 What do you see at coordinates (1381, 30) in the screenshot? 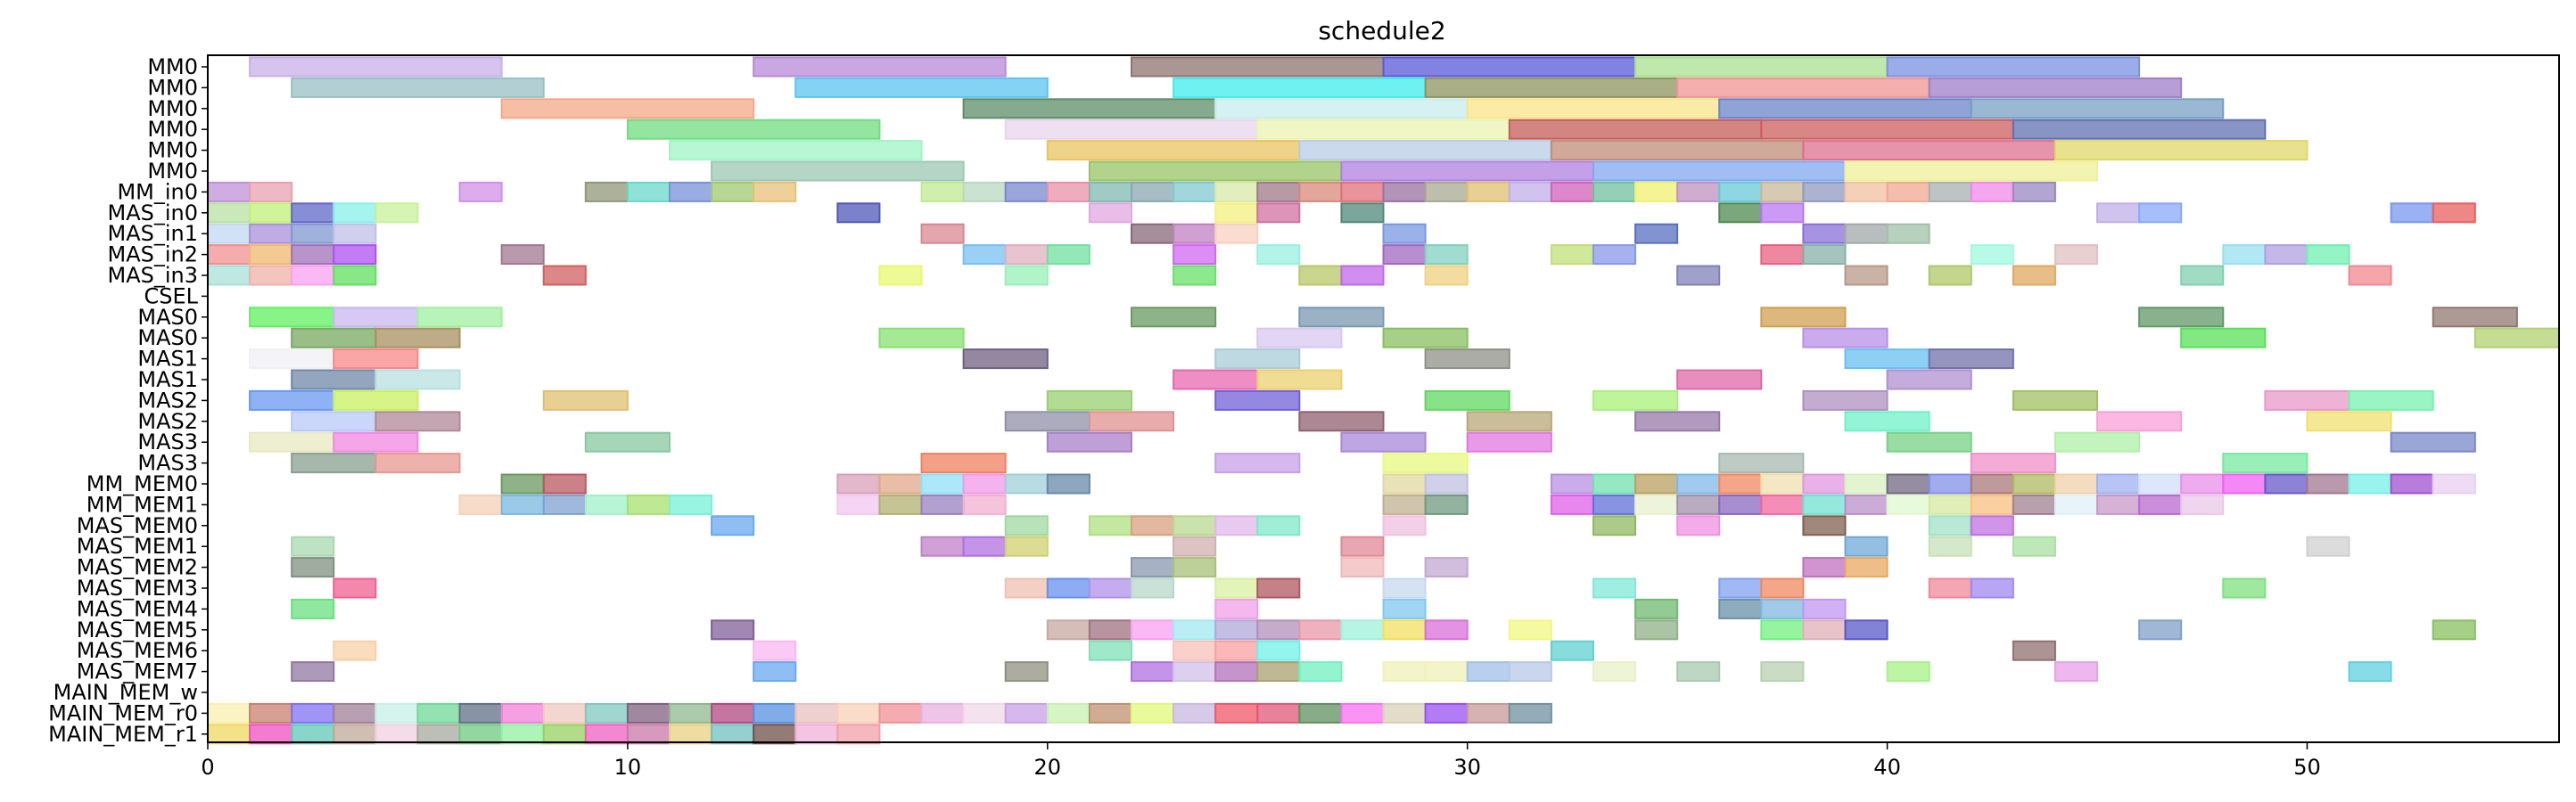
I see `chart-title: schedule2` at bounding box center [1381, 30].